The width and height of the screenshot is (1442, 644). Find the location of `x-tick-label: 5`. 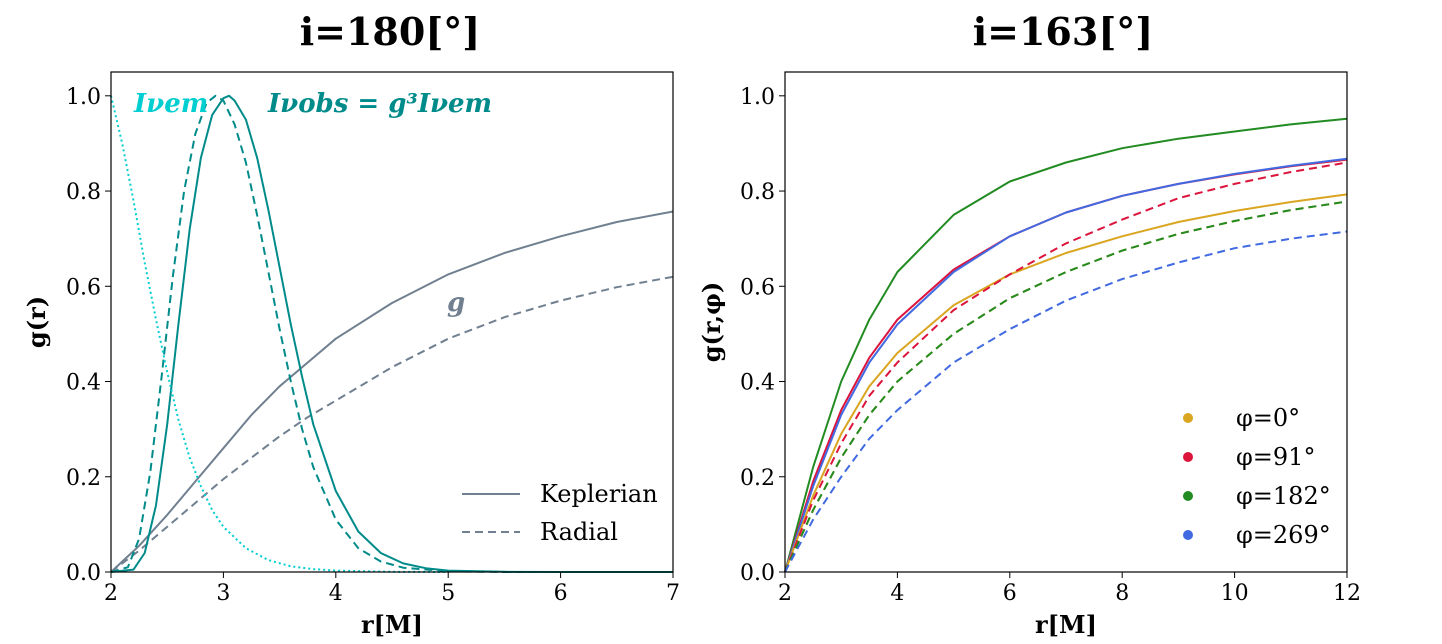

x-tick-label: 5 is located at coordinates (448, 593).